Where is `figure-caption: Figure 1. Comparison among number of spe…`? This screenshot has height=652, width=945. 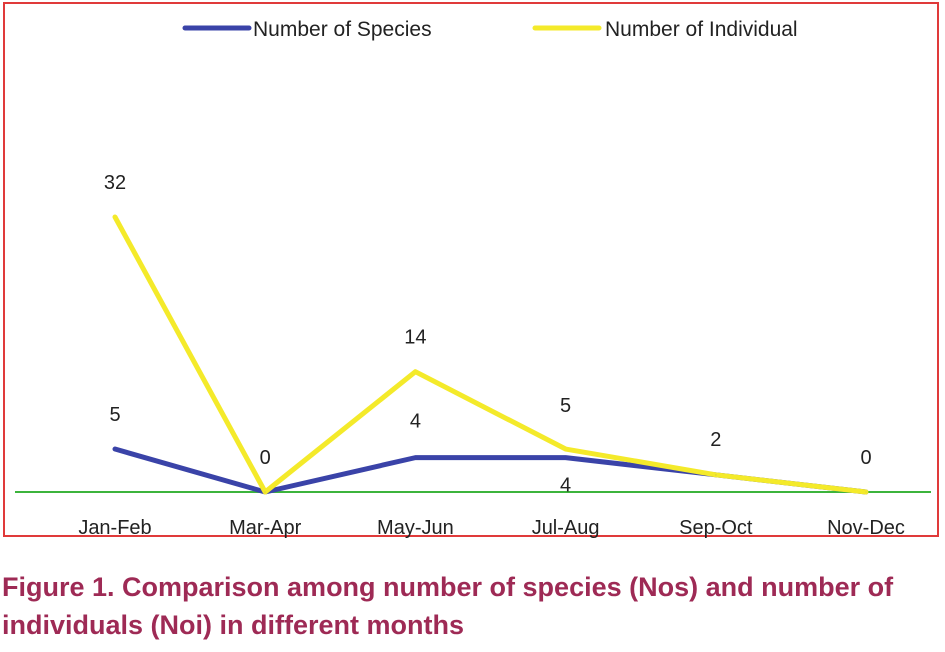
figure-caption: Figure 1. Comparison among number of spe… is located at coordinates (448, 606).